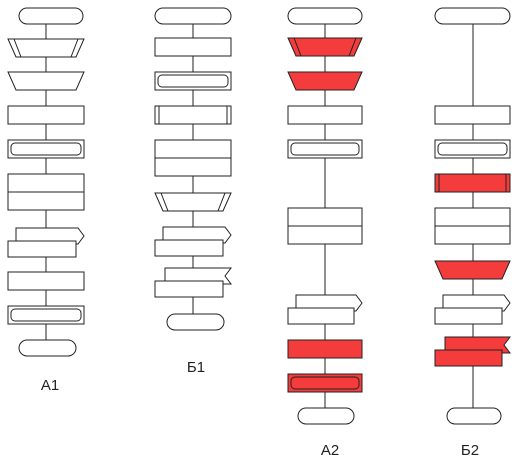 The width and height of the screenshot is (522, 466). Describe the element at coordinates (330, 450) in the screenshot. I see `column-label: А2` at that location.